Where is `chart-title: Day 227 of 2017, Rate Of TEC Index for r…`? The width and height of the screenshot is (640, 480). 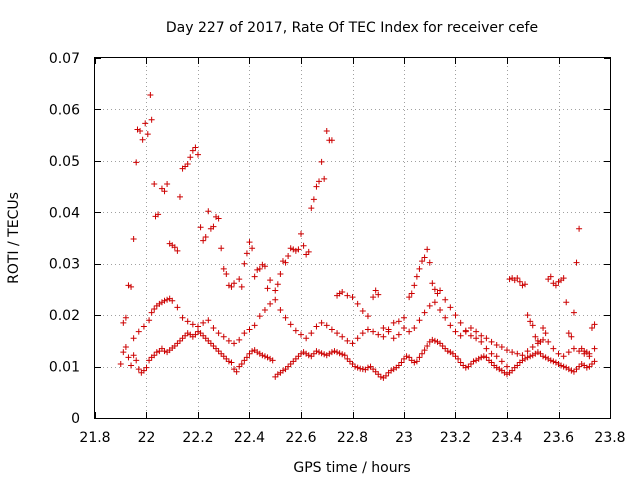
chart-title: Day 227 of 2017, Rate Of TEC Index for r… is located at coordinates (352, 28).